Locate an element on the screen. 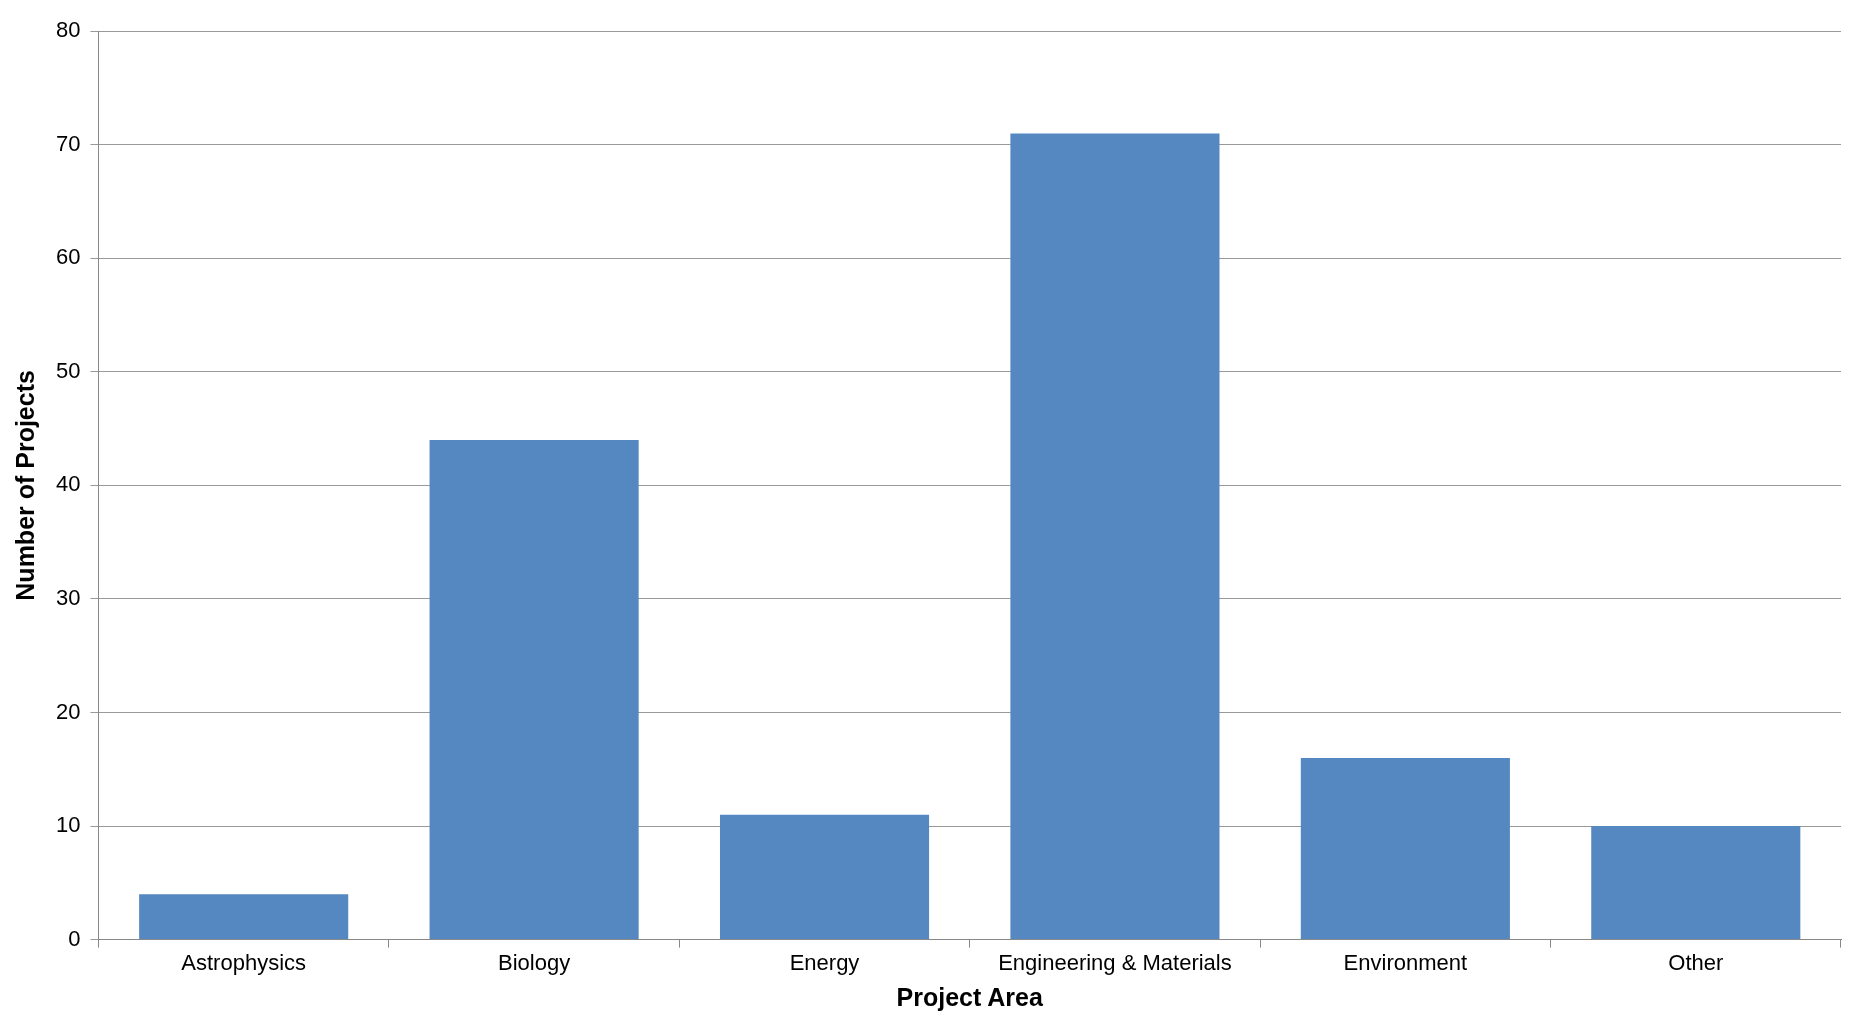 The height and width of the screenshot is (1030, 1853). y-tick-label: 30 is located at coordinates (68, 598).